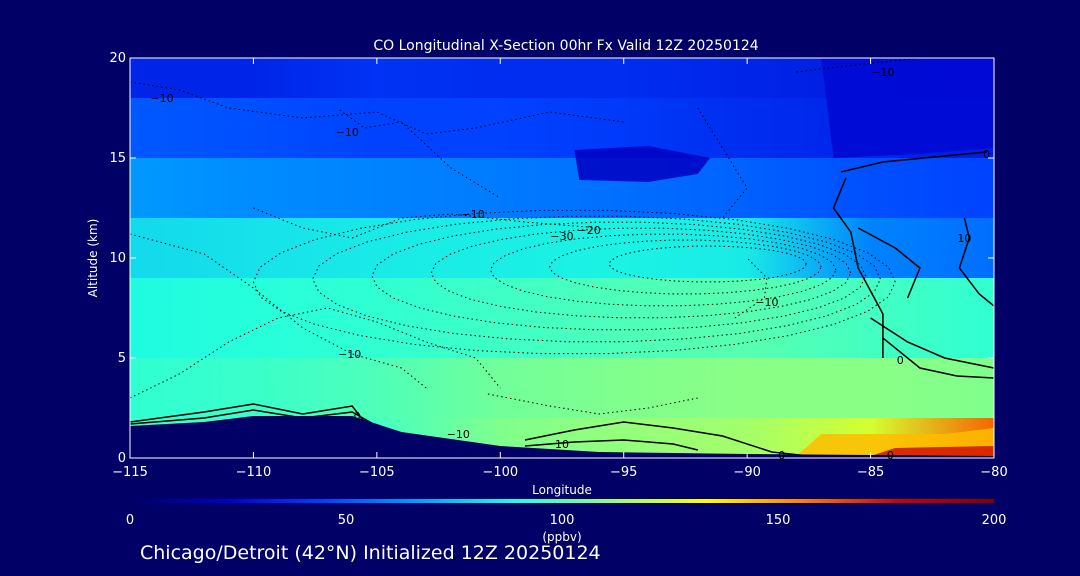  Describe the element at coordinates (130, 520) in the screenshot. I see `colorbar-tick-label: 0` at that location.